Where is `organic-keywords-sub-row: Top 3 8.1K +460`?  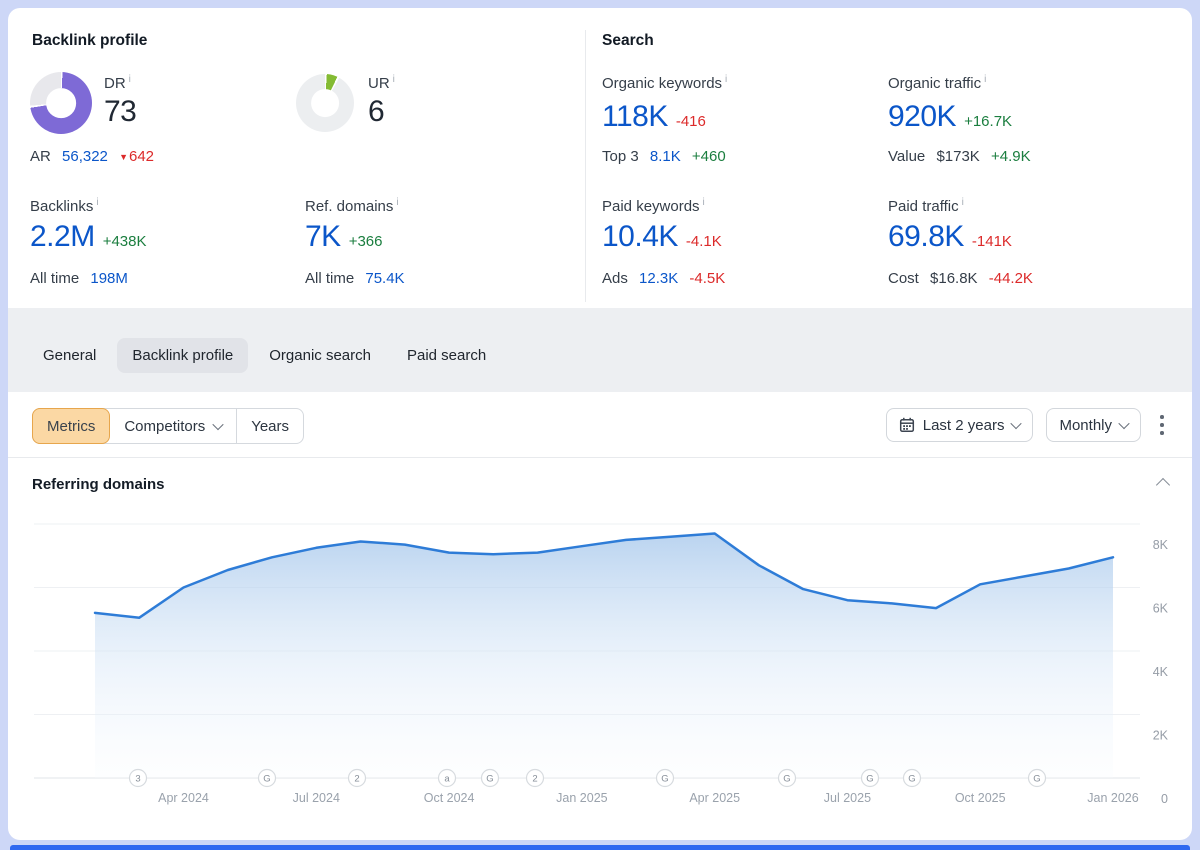 organic-keywords-sub-row: Top 3 8.1K +460 is located at coordinates (664, 156).